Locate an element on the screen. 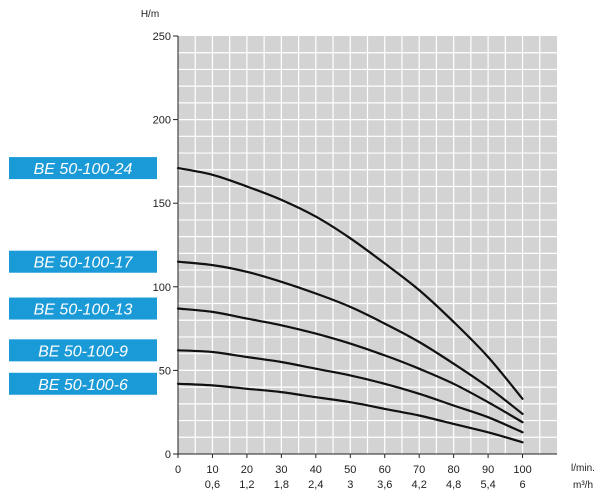 The height and width of the screenshot is (500, 599). y-tick-label: 50 is located at coordinates (165, 371).